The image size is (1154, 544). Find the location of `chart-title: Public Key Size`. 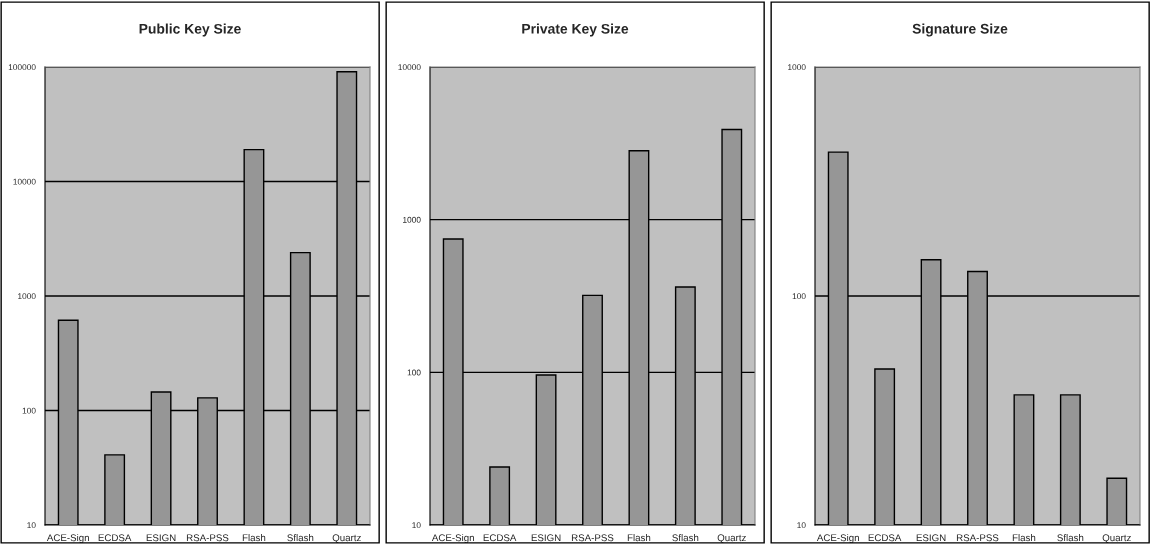

chart-title: Public Key Size is located at coordinates (190, 30).